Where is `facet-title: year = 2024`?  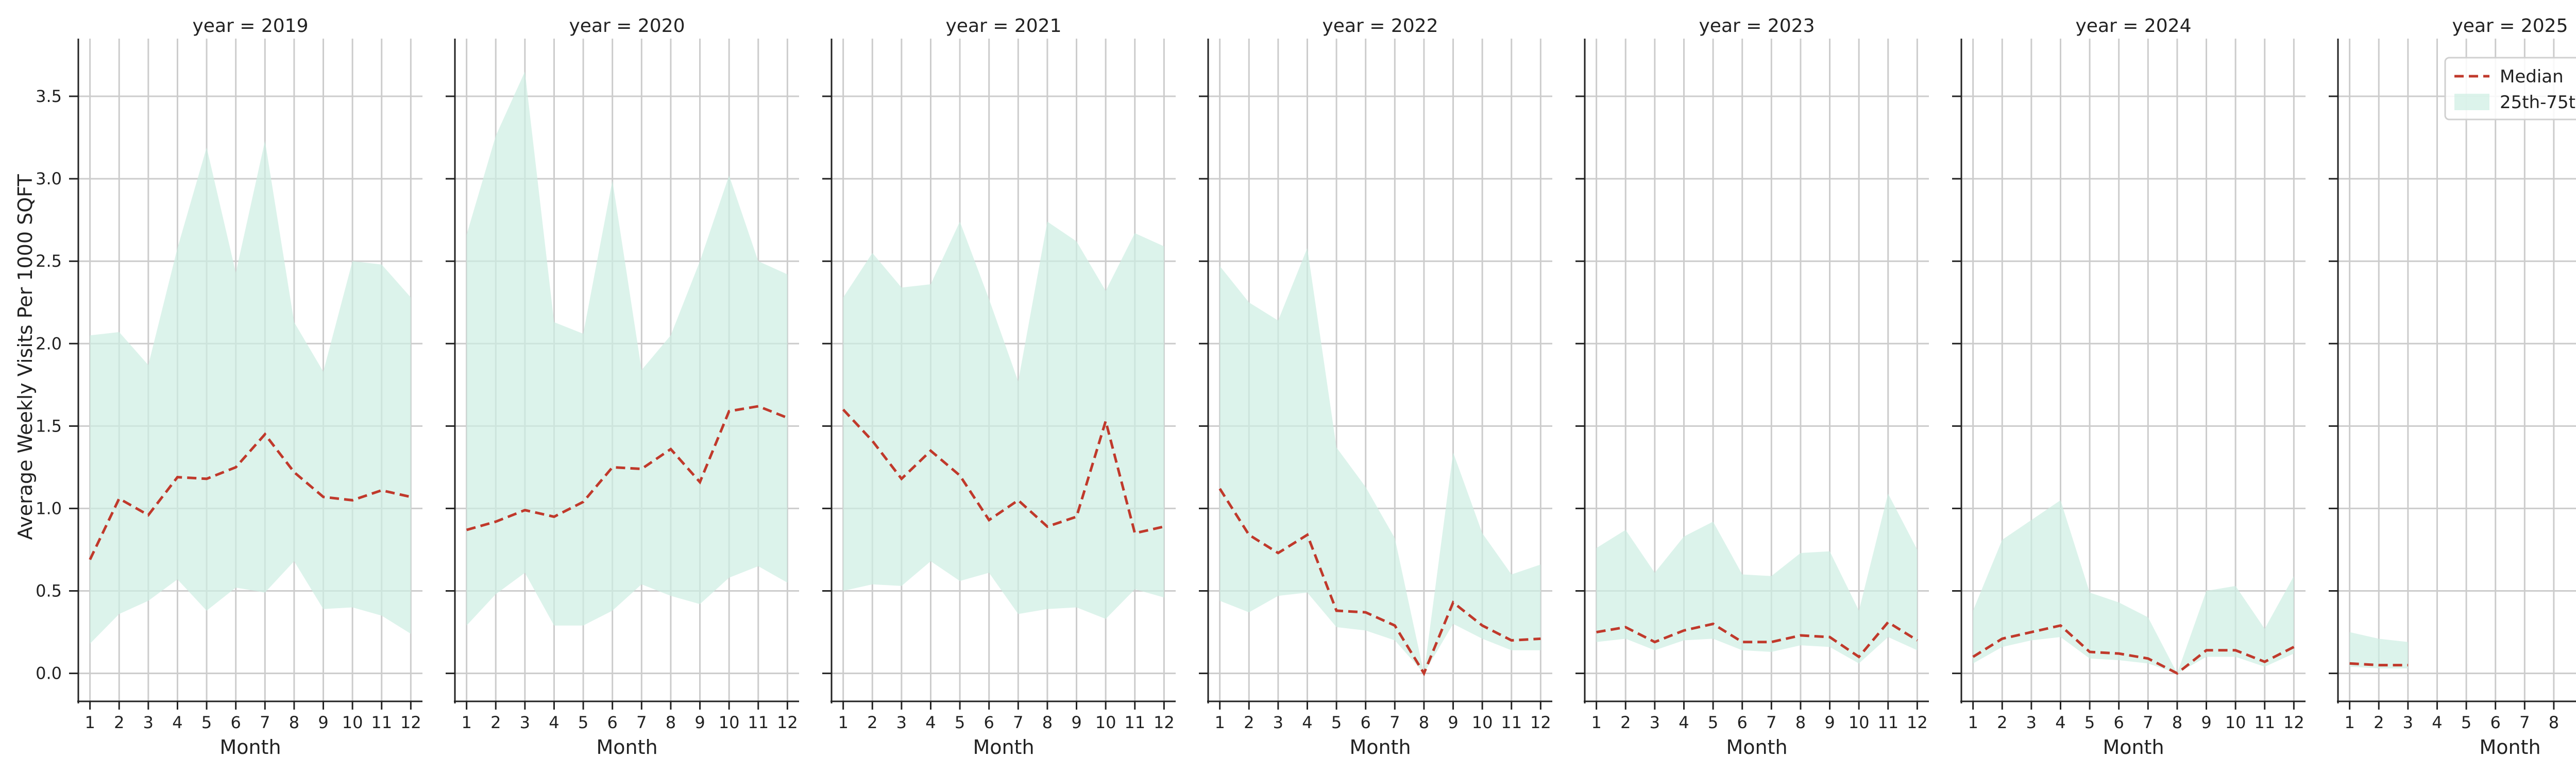 facet-title: year = 2024 is located at coordinates (2134, 26).